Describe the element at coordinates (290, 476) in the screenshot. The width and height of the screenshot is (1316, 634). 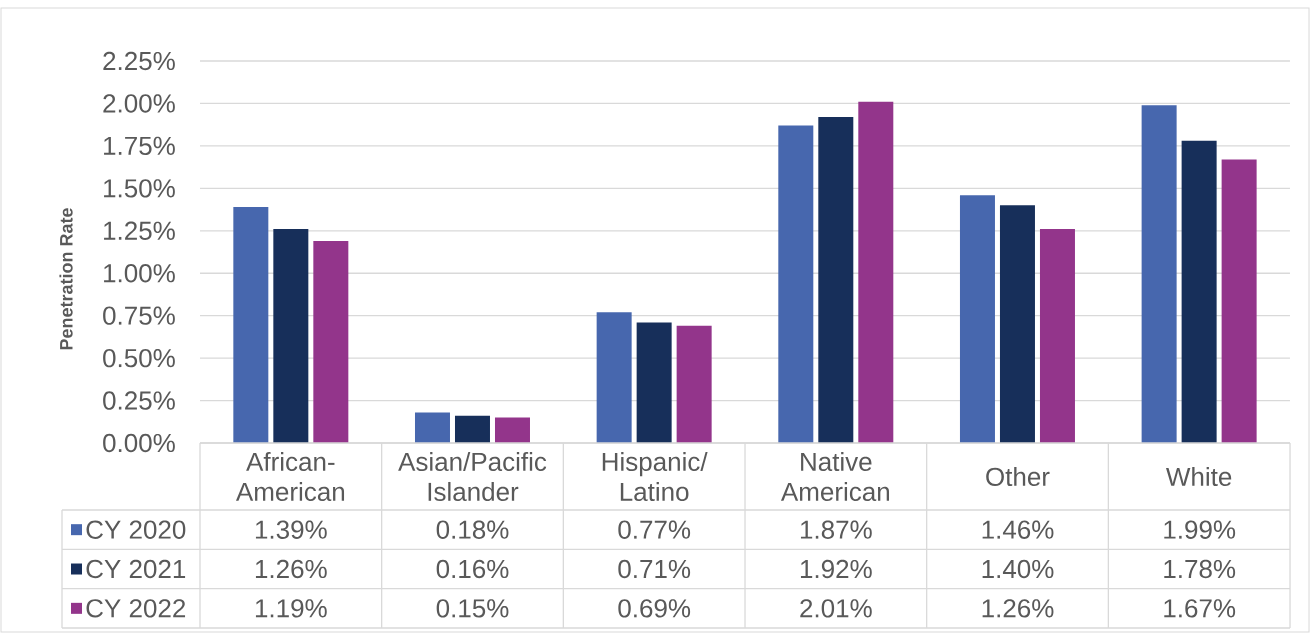
I see `x-tick-label: African-American` at that location.